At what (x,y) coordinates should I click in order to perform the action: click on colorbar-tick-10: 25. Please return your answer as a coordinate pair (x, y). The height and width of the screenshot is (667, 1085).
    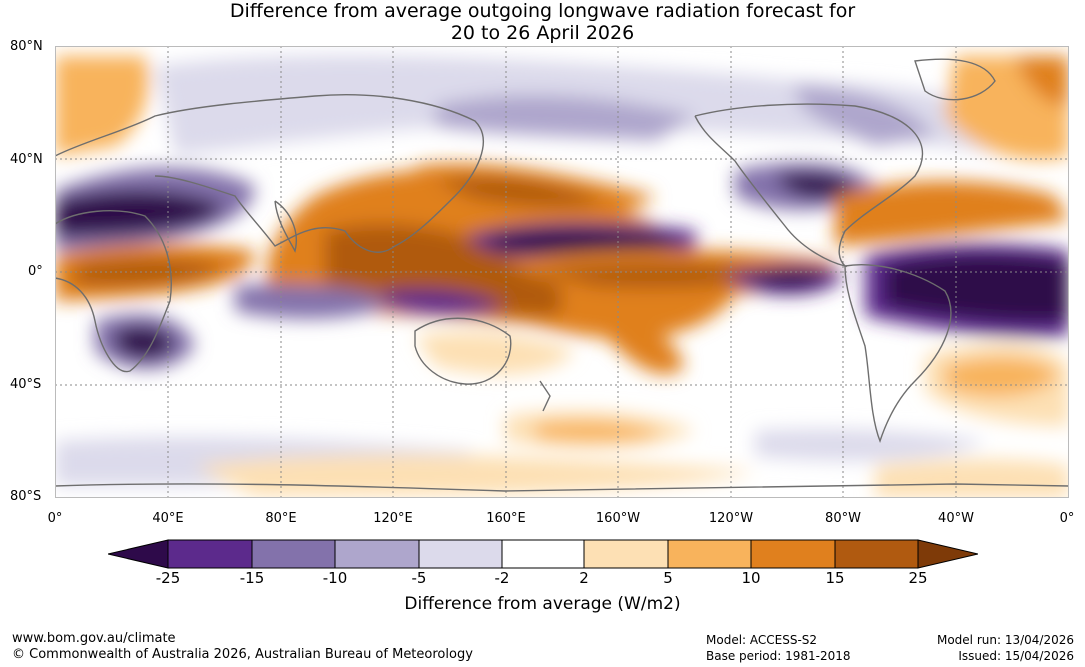
    Looking at the image, I should click on (918, 578).